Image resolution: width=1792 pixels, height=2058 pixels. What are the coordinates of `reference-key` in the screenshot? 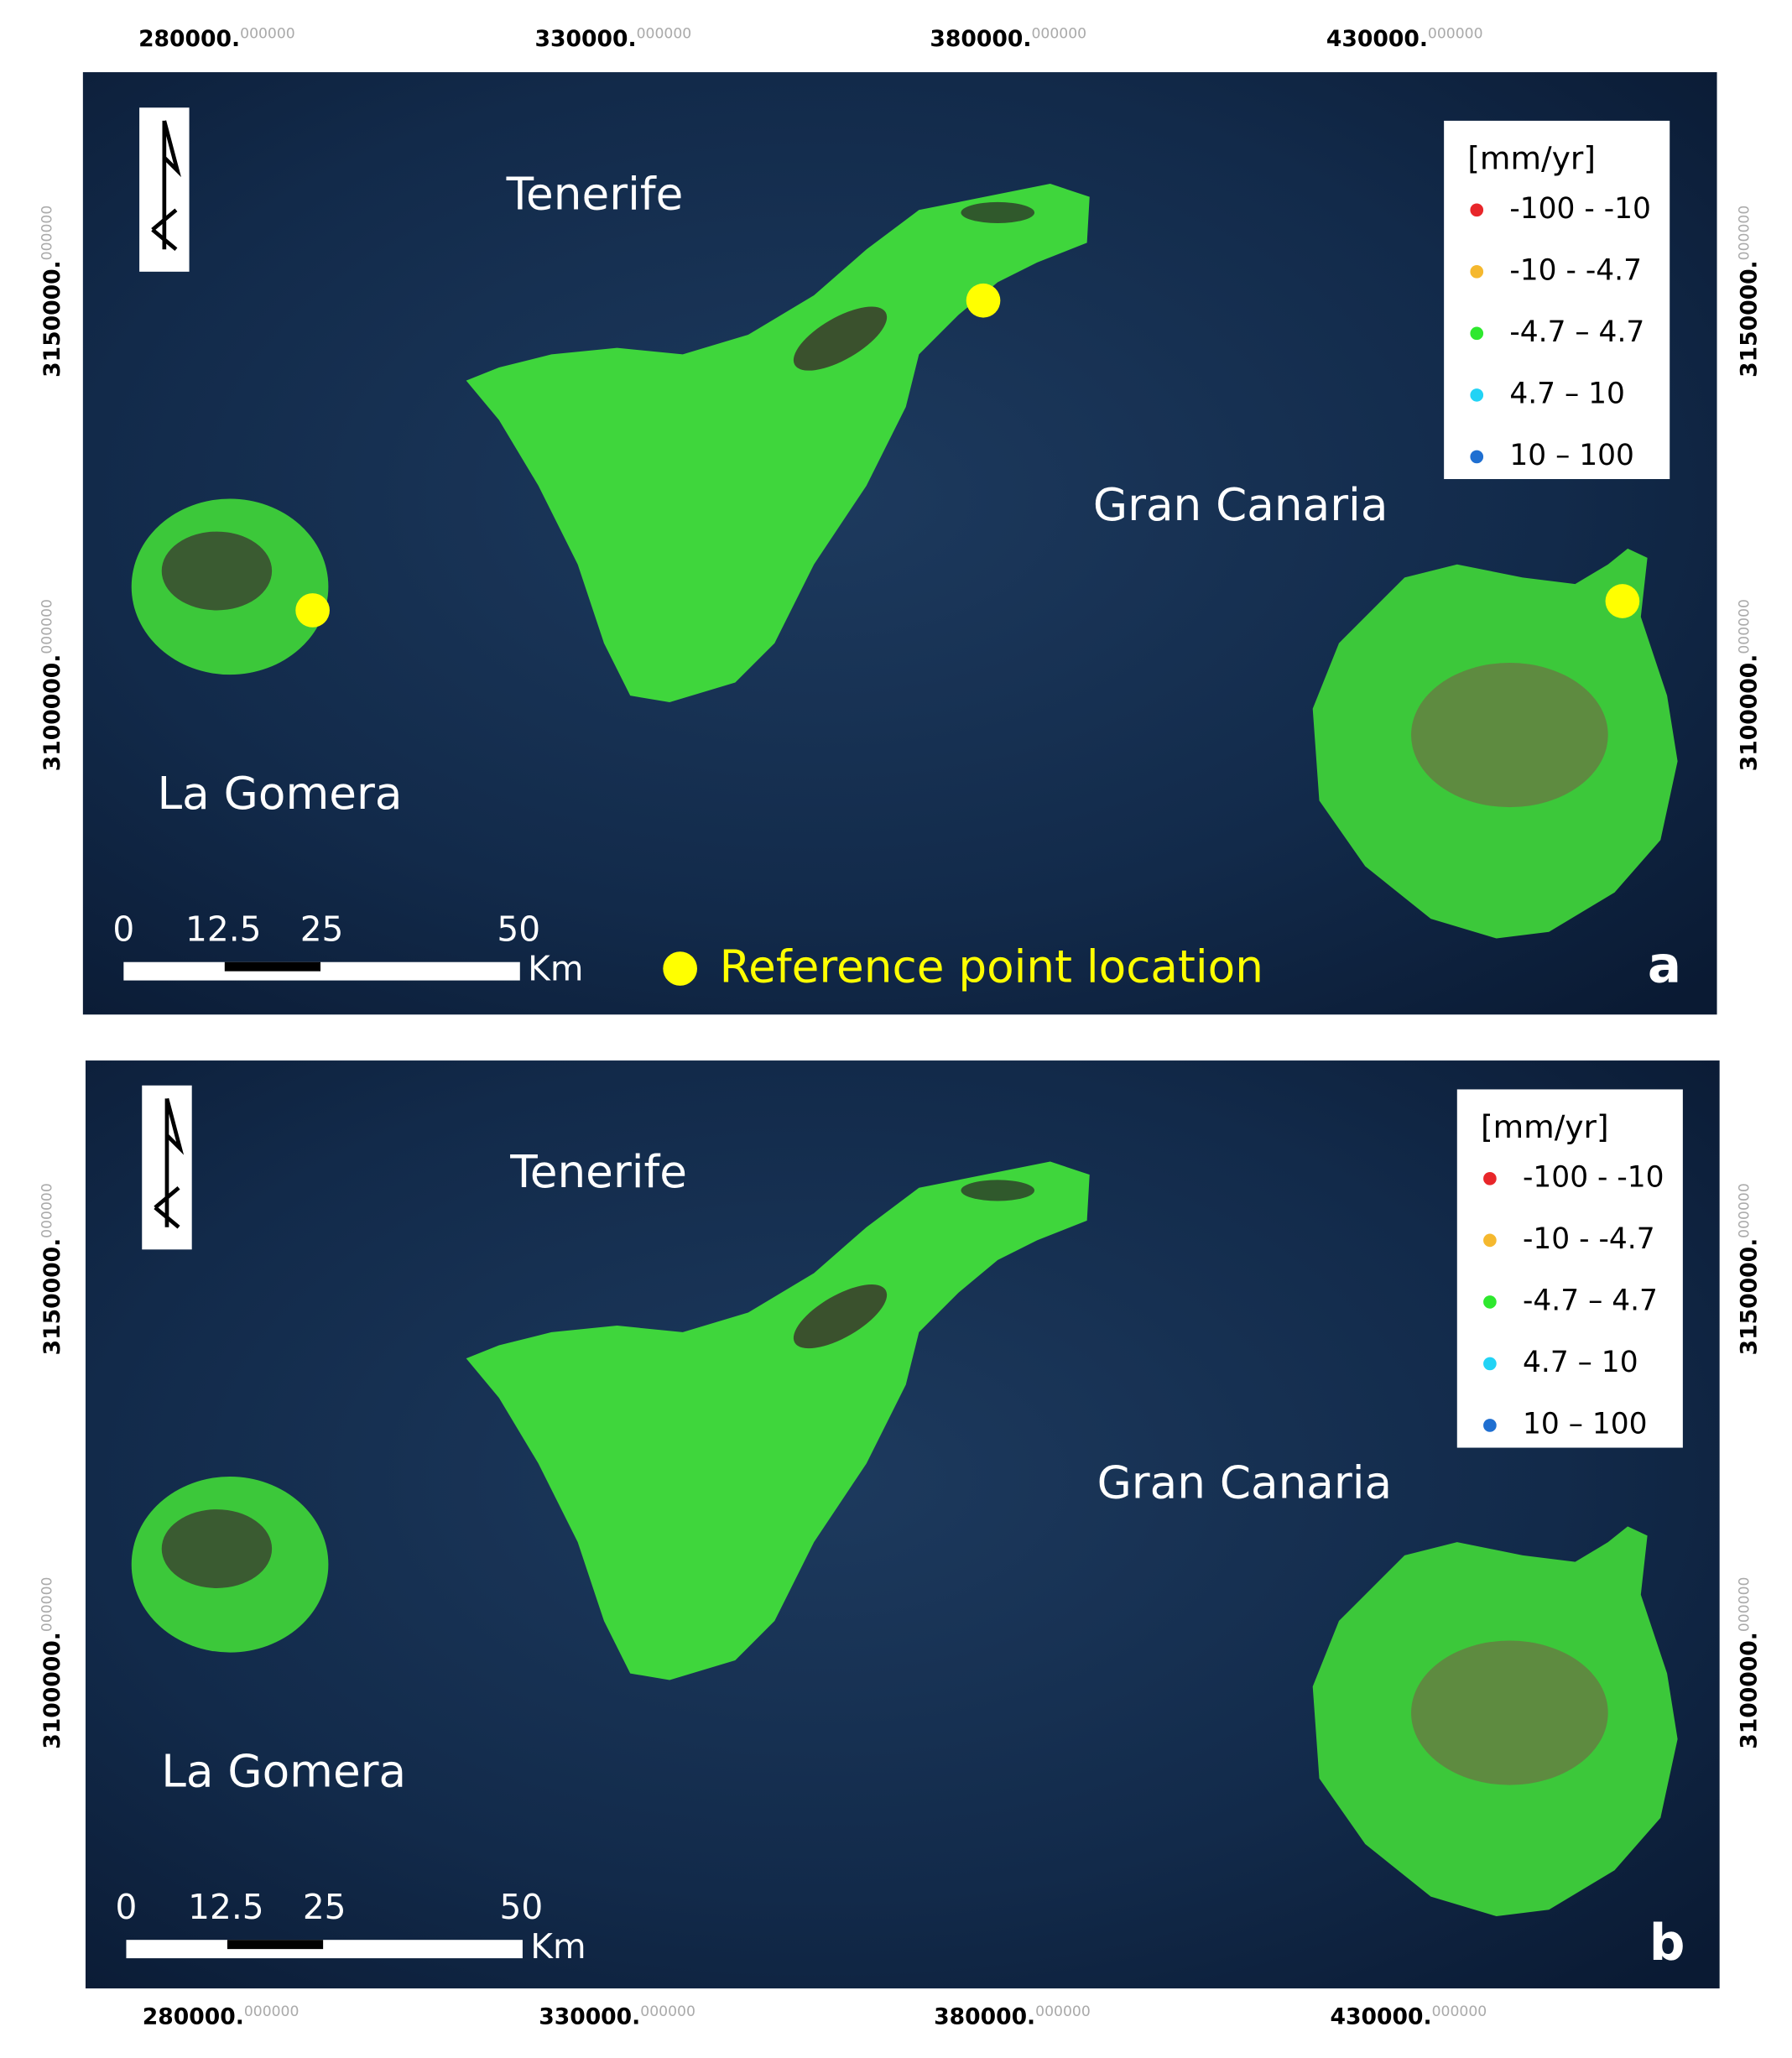 It's located at (680, 969).